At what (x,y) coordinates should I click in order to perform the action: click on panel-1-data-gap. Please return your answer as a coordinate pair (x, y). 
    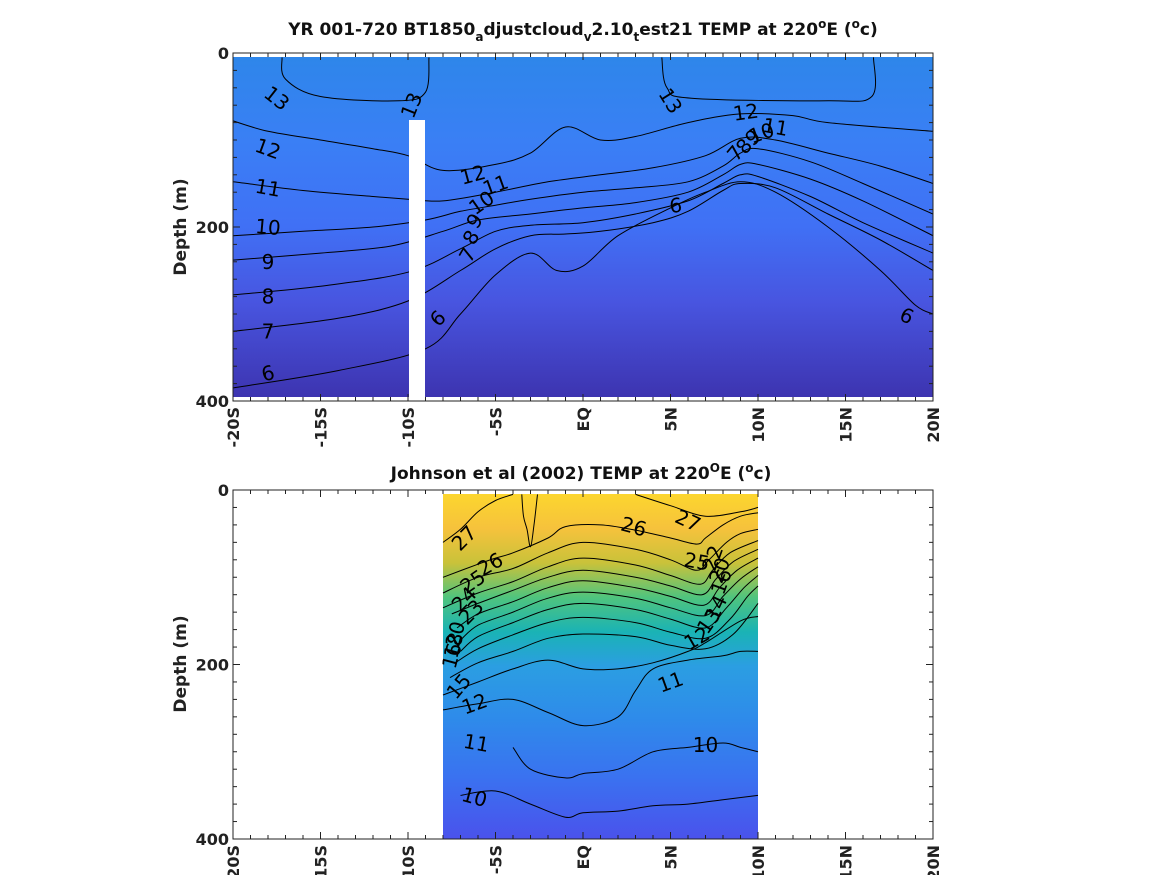
    Looking at the image, I should click on (417, 260).